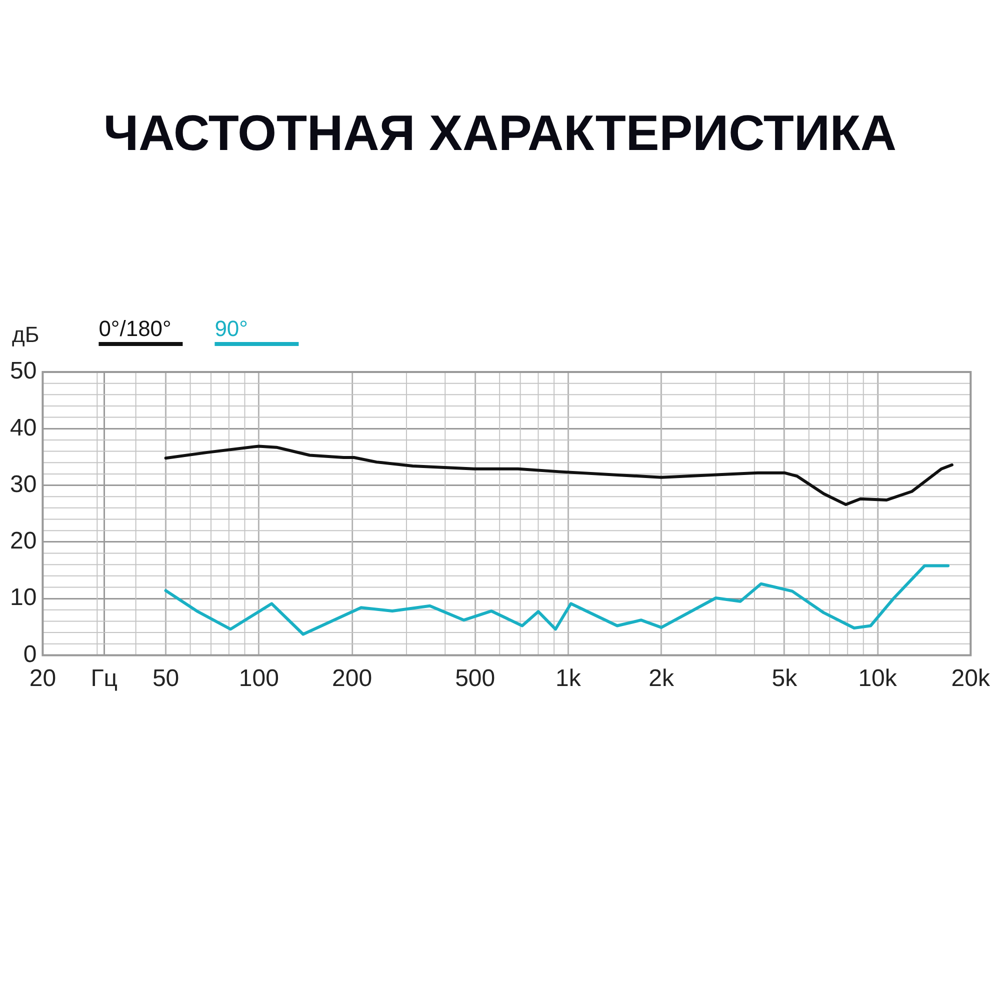  Describe the element at coordinates (500, 133) in the screenshot. I see `chart-title: ЧАСТОТНАЯ ХАРАКТЕРИСТИКА` at that location.